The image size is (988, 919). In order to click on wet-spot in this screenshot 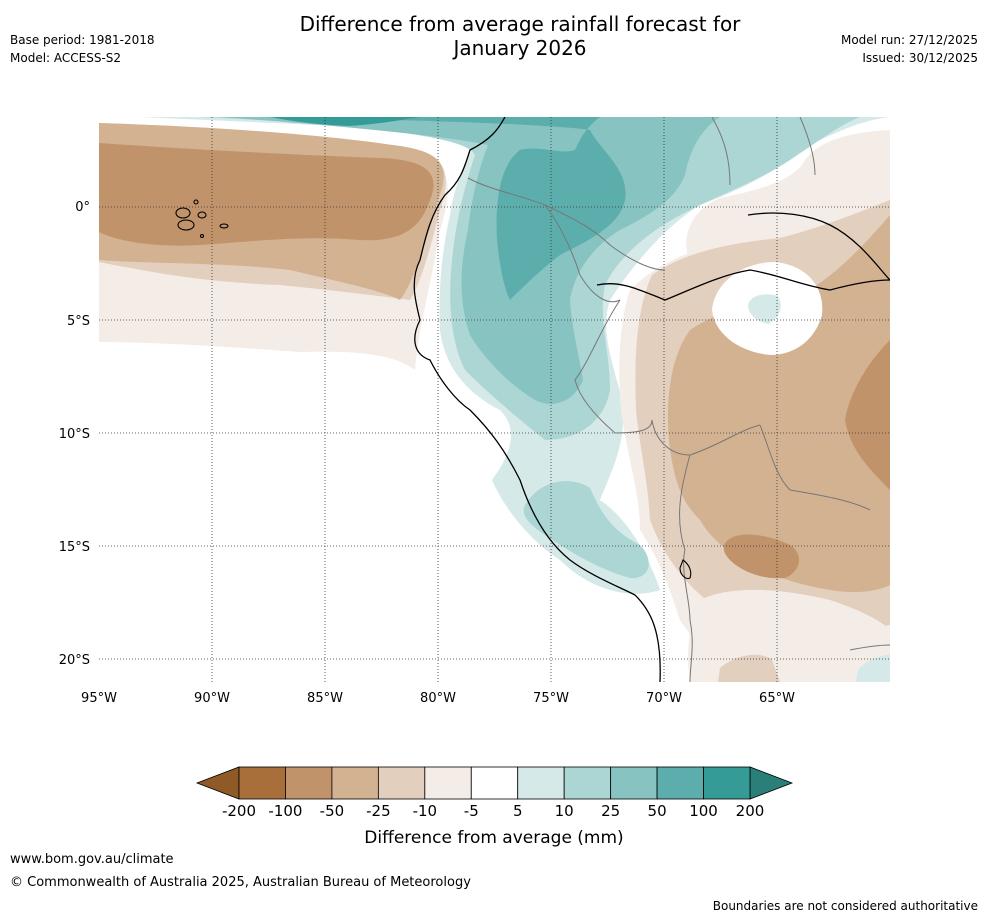, I will do `click(764, 309)`.